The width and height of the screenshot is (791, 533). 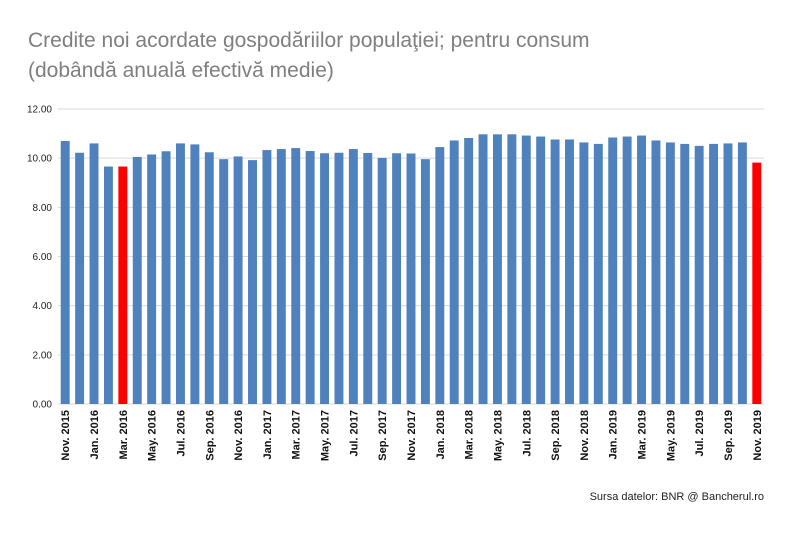 What do you see at coordinates (239, 435) in the screenshot?
I see `x-tick-label: Nov. 2016` at bounding box center [239, 435].